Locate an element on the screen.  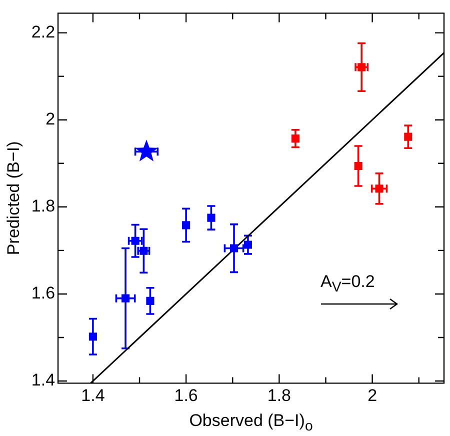
y-tick-label: 2 is located at coordinates (51, 119).